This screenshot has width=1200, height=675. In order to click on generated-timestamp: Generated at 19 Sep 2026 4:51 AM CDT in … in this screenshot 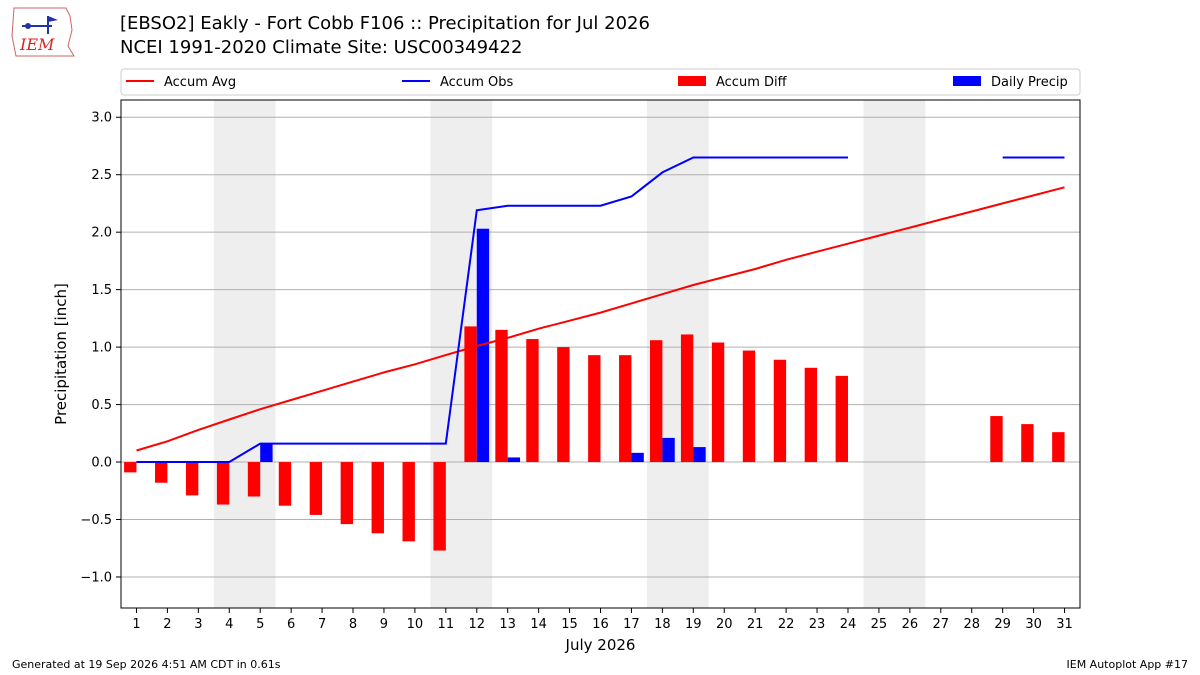, I will do `click(146, 664)`.